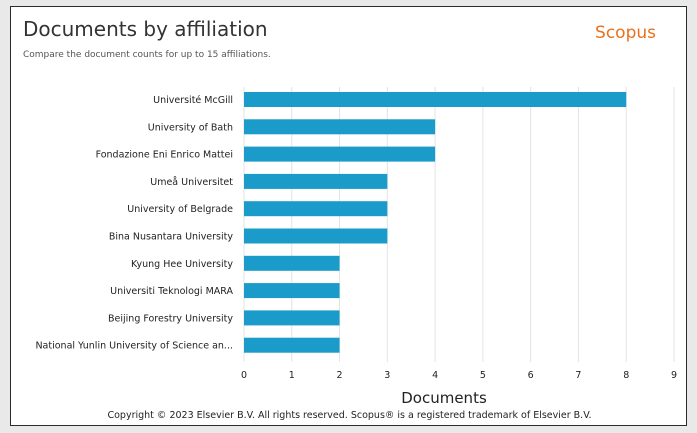 Image resolution: width=697 pixels, height=433 pixels. I want to click on x-tick-label: 9, so click(674, 375).